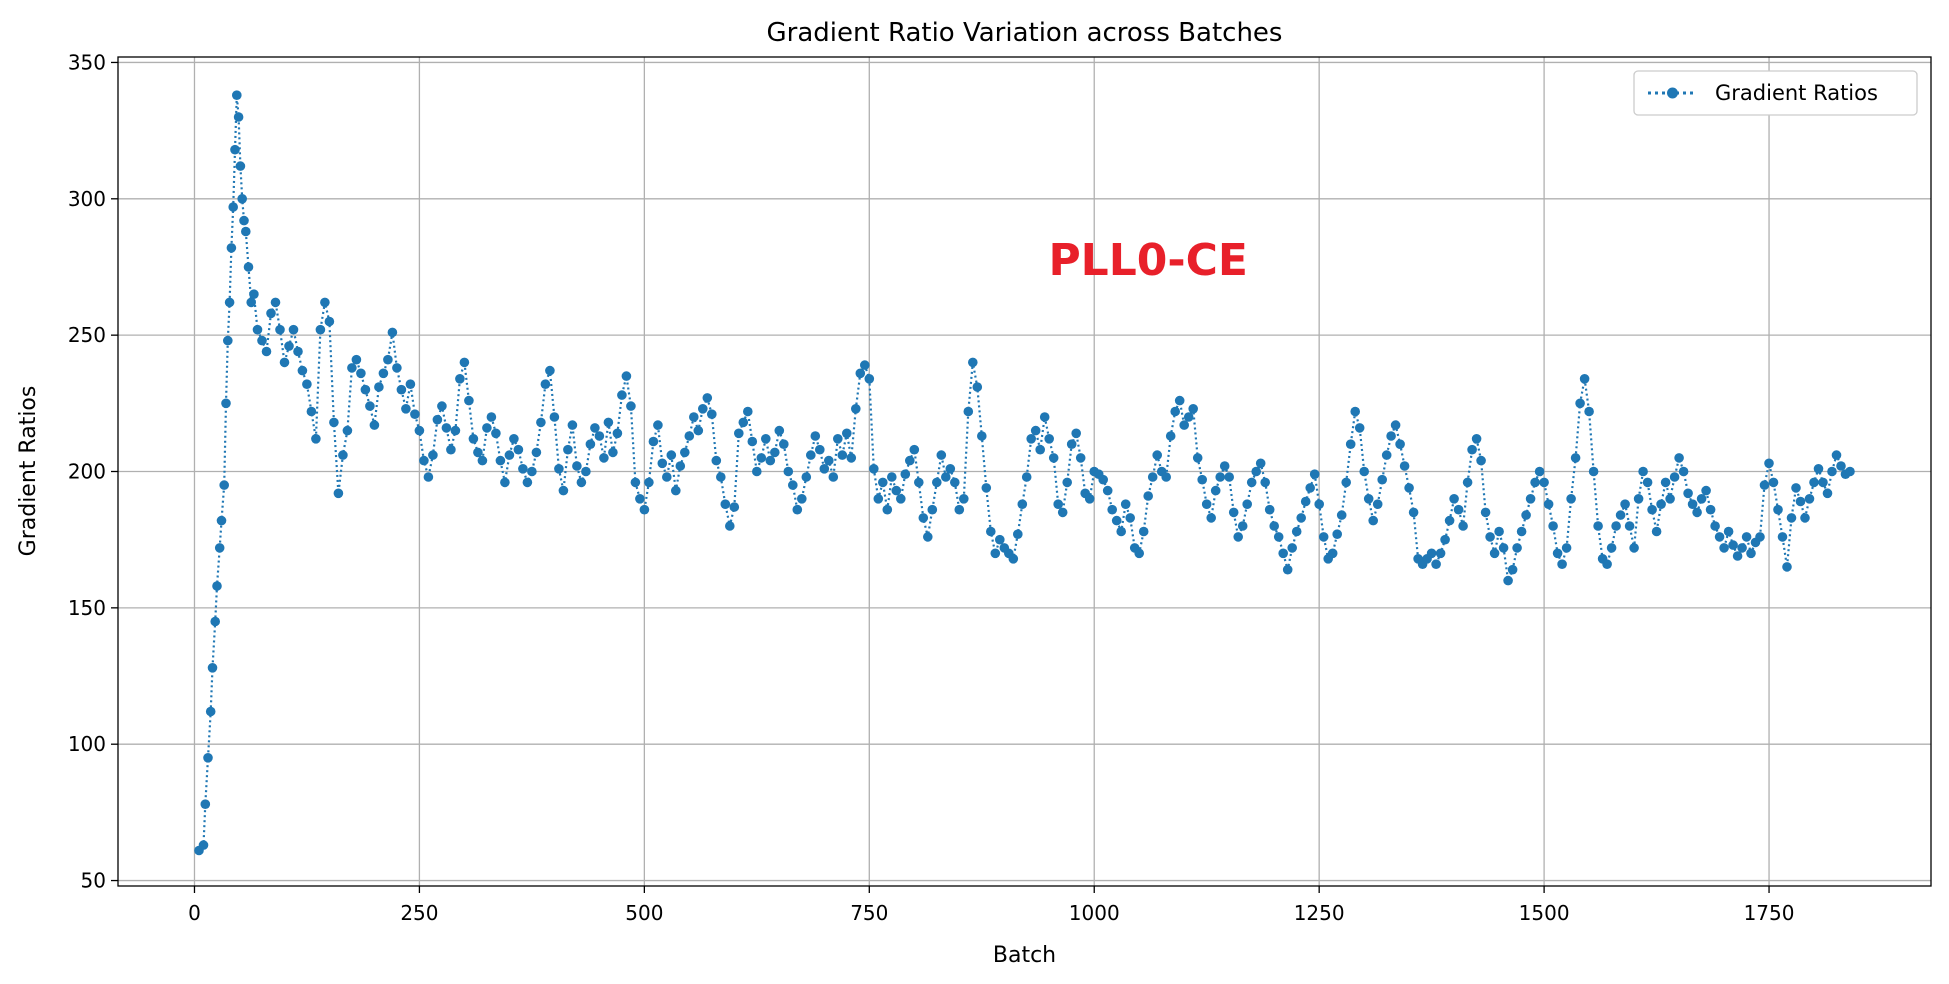 This screenshot has height=984, width=1949. I want to click on y-tick-label: 150, so click(87, 608).